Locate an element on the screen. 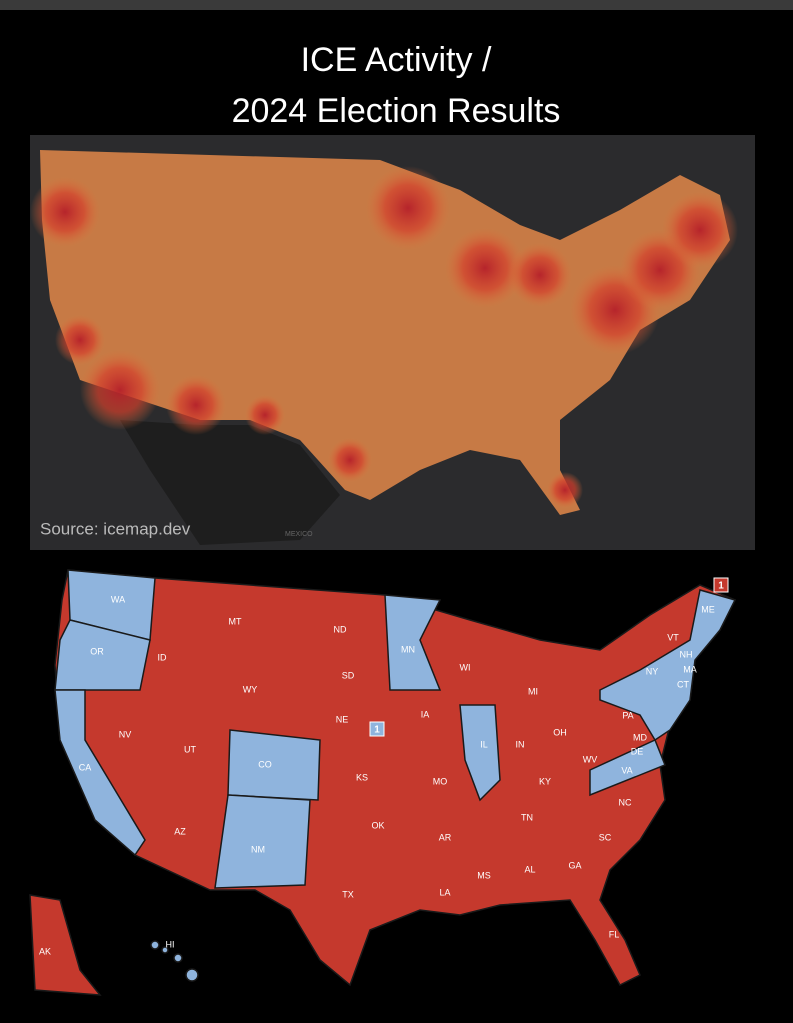 Image resolution: width=793 pixels, height=1023 pixels. state-label: MD is located at coordinates (640, 737).